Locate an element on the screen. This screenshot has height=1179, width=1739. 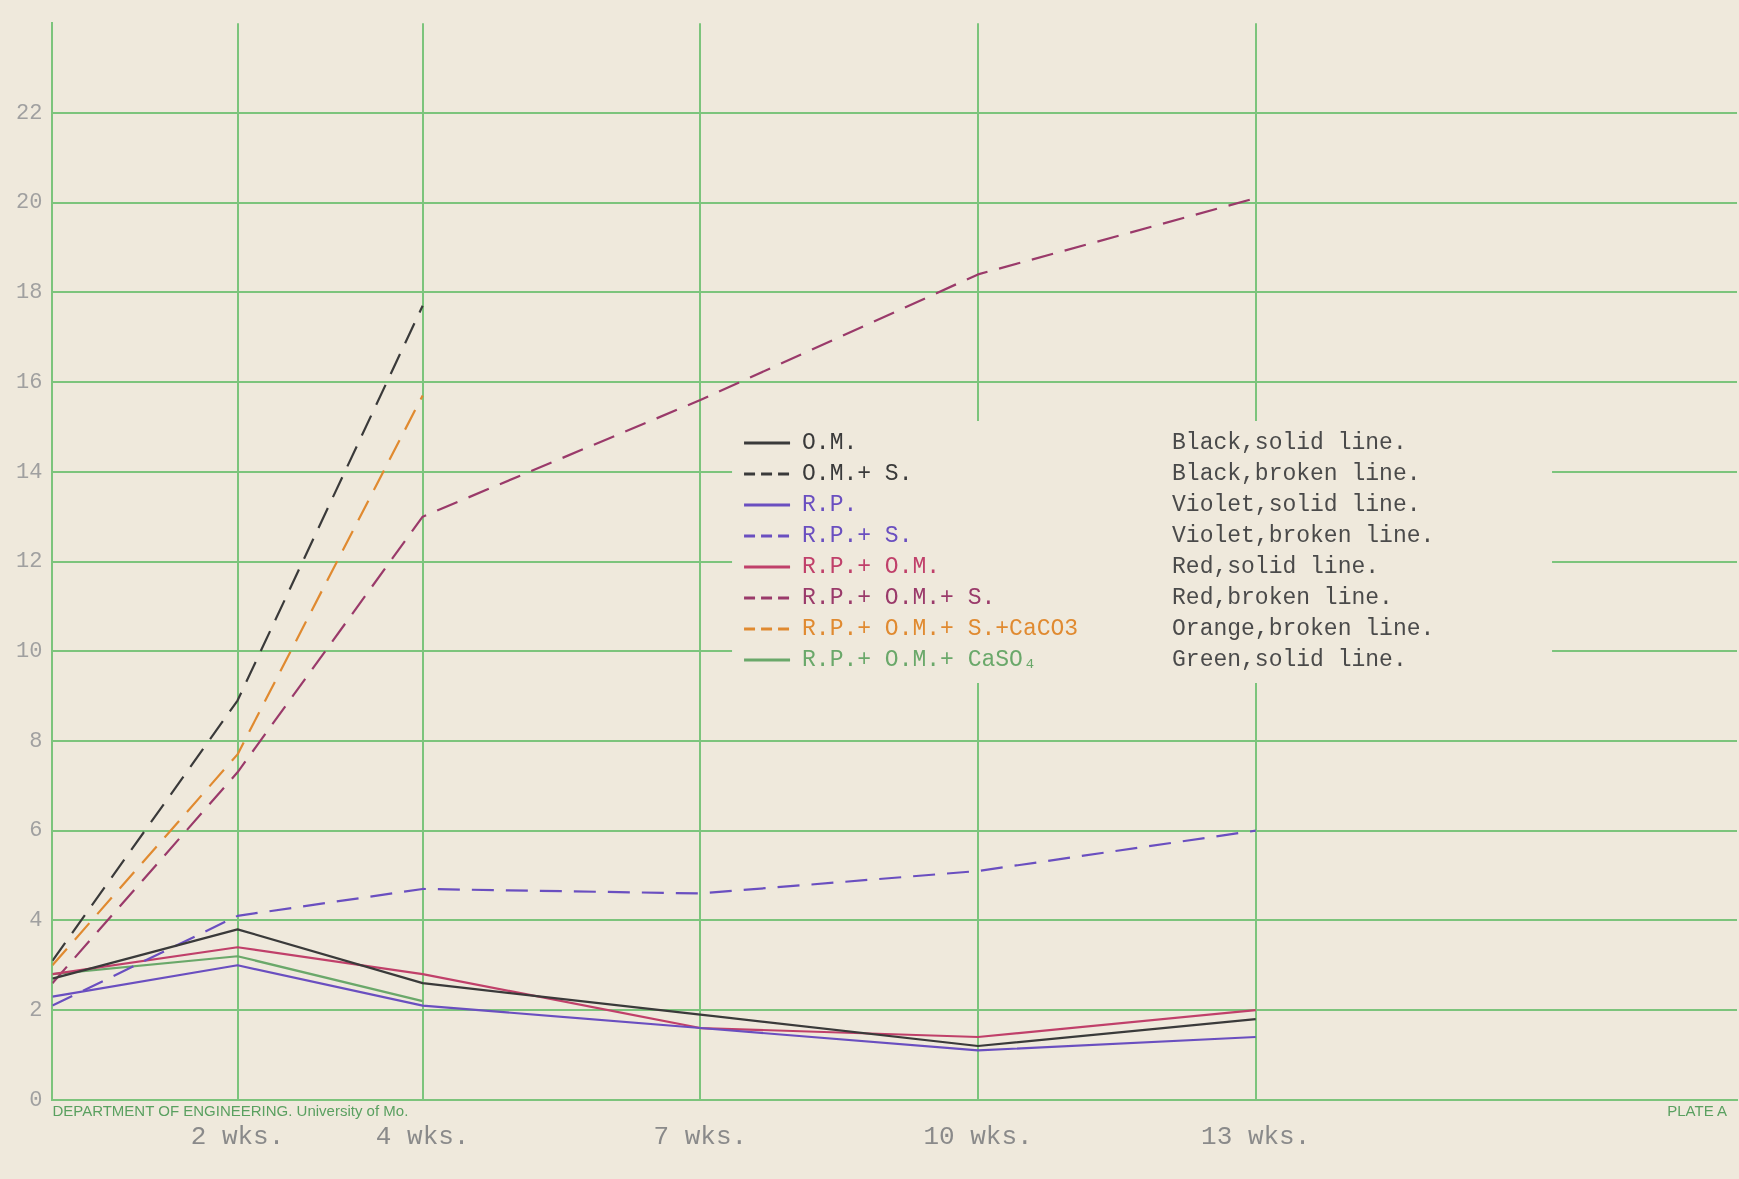
legend-label: O.M. is located at coordinates (830, 443).